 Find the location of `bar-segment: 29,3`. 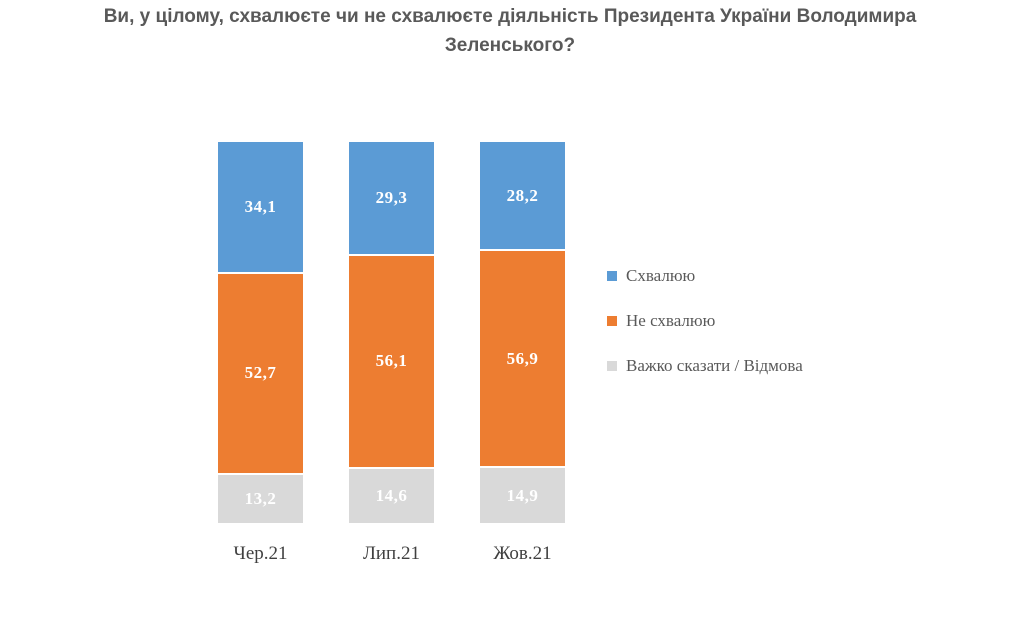

bar-segment: 29,3 is located at coordinates (391, 198).